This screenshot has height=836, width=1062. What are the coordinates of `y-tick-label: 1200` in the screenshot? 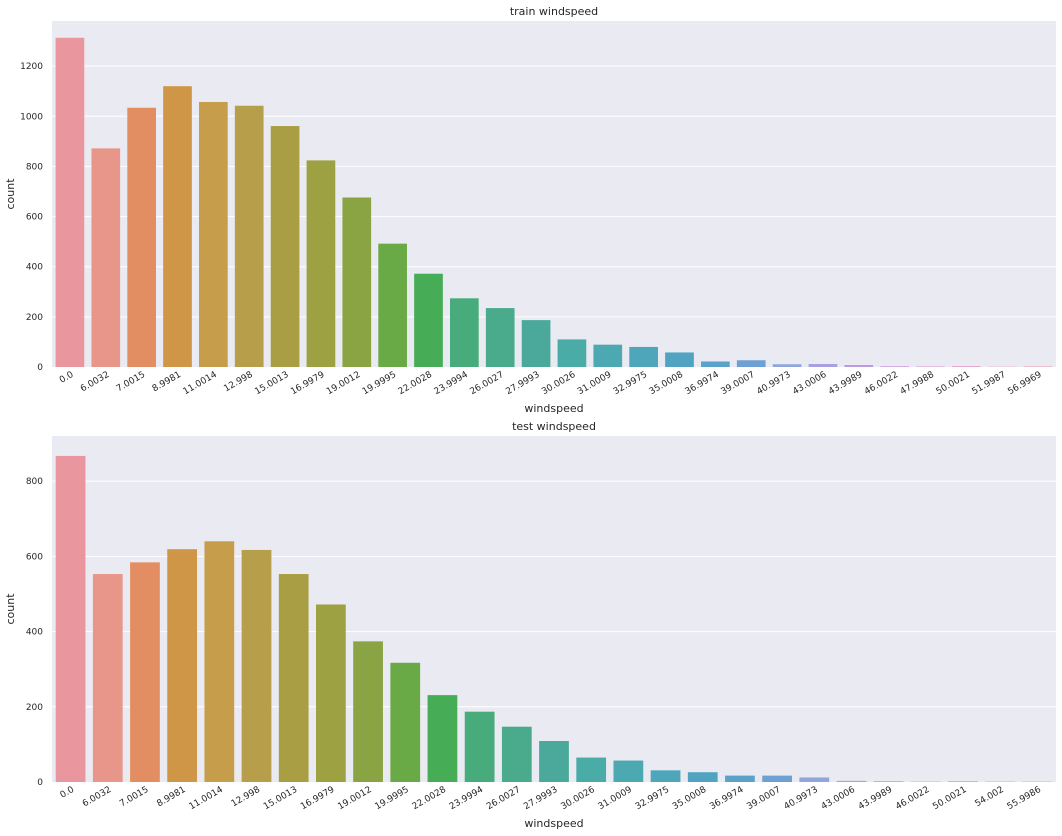 It's located at (31, 67).